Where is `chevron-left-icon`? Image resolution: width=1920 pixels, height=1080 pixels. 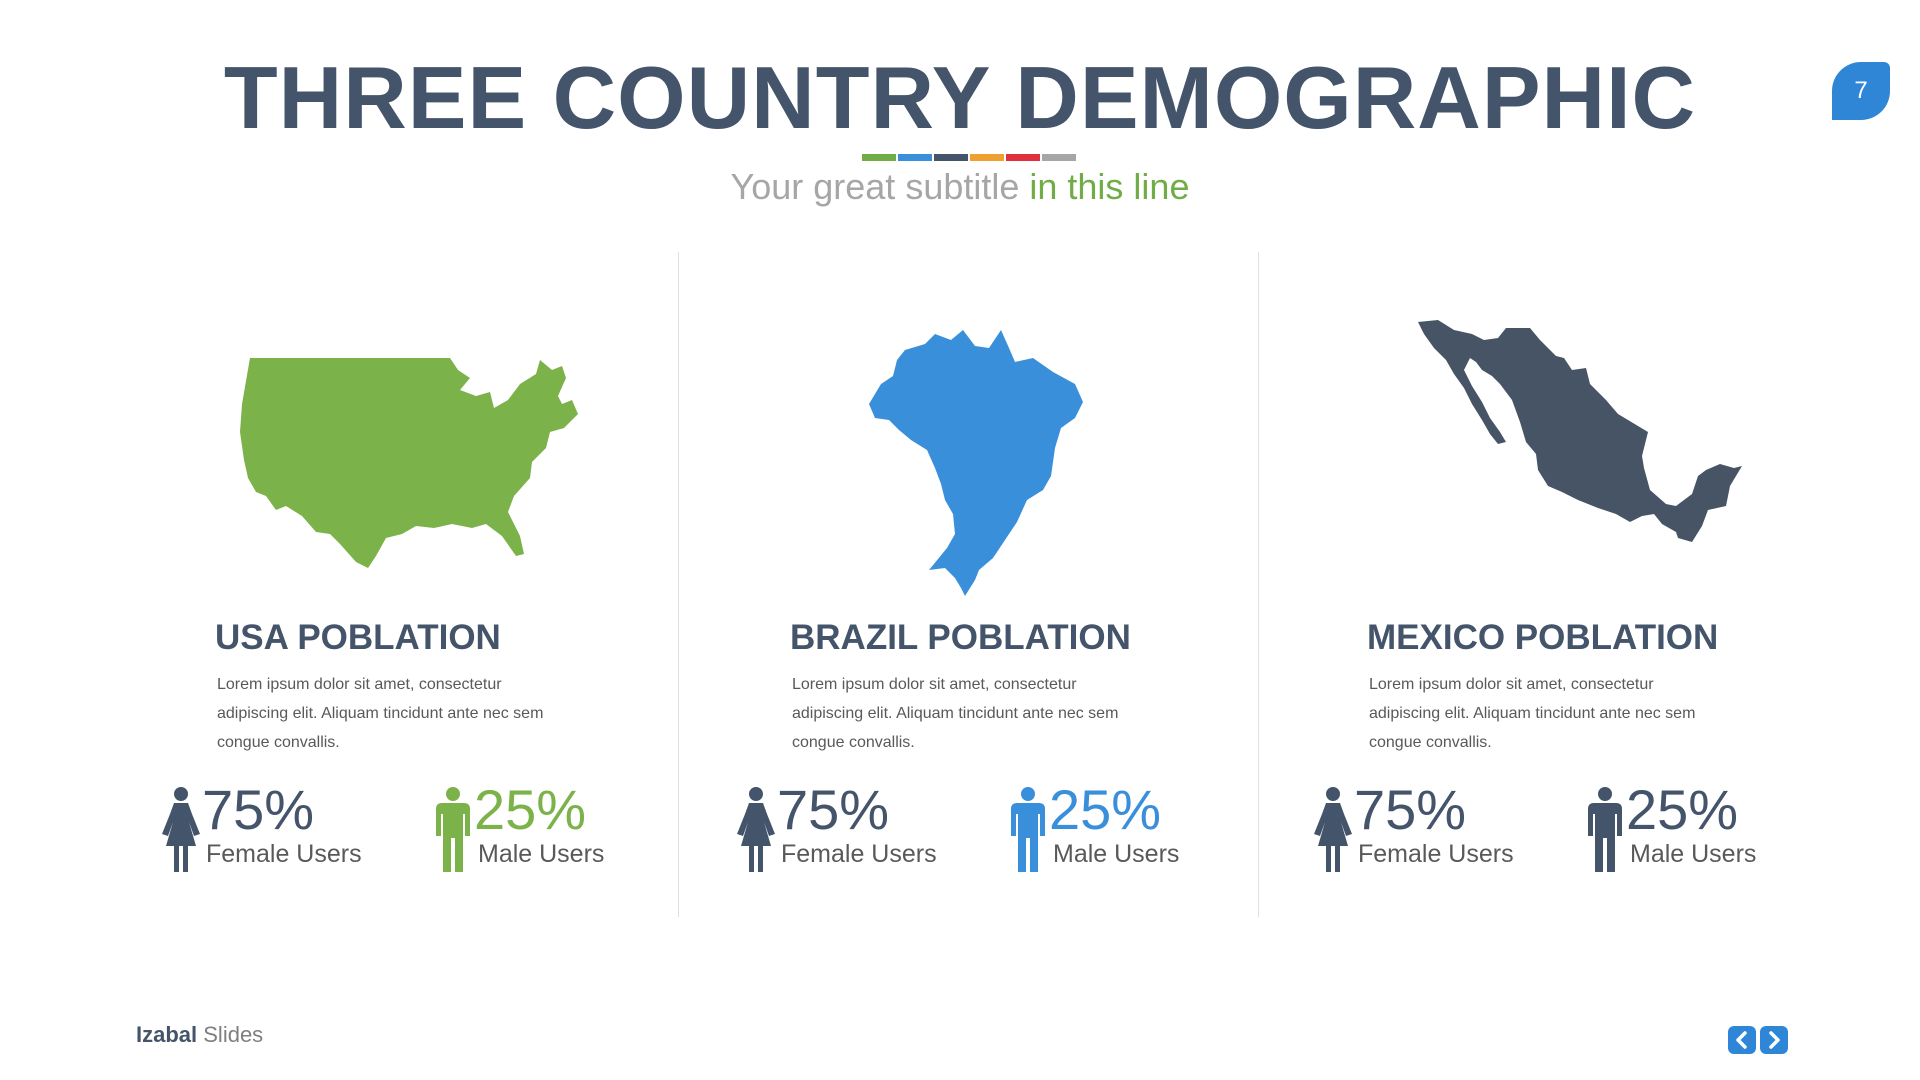
chevron-left-icon is located at coordinates (1741, 1040).